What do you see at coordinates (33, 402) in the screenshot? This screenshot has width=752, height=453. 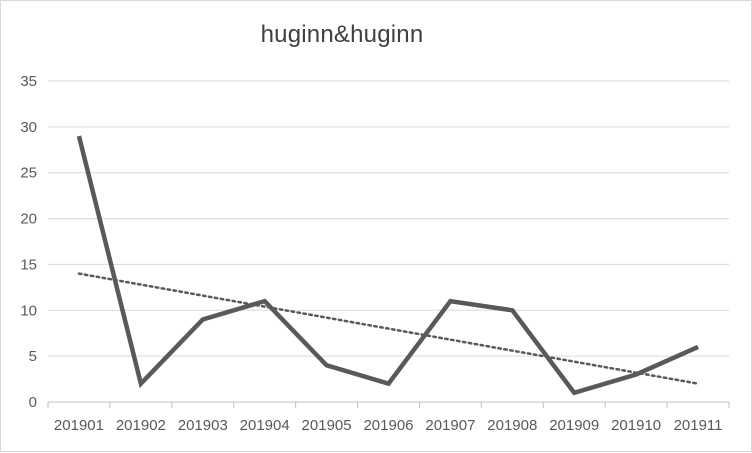 I see `y-tick-label: 0` at bounding box center [33, 402].